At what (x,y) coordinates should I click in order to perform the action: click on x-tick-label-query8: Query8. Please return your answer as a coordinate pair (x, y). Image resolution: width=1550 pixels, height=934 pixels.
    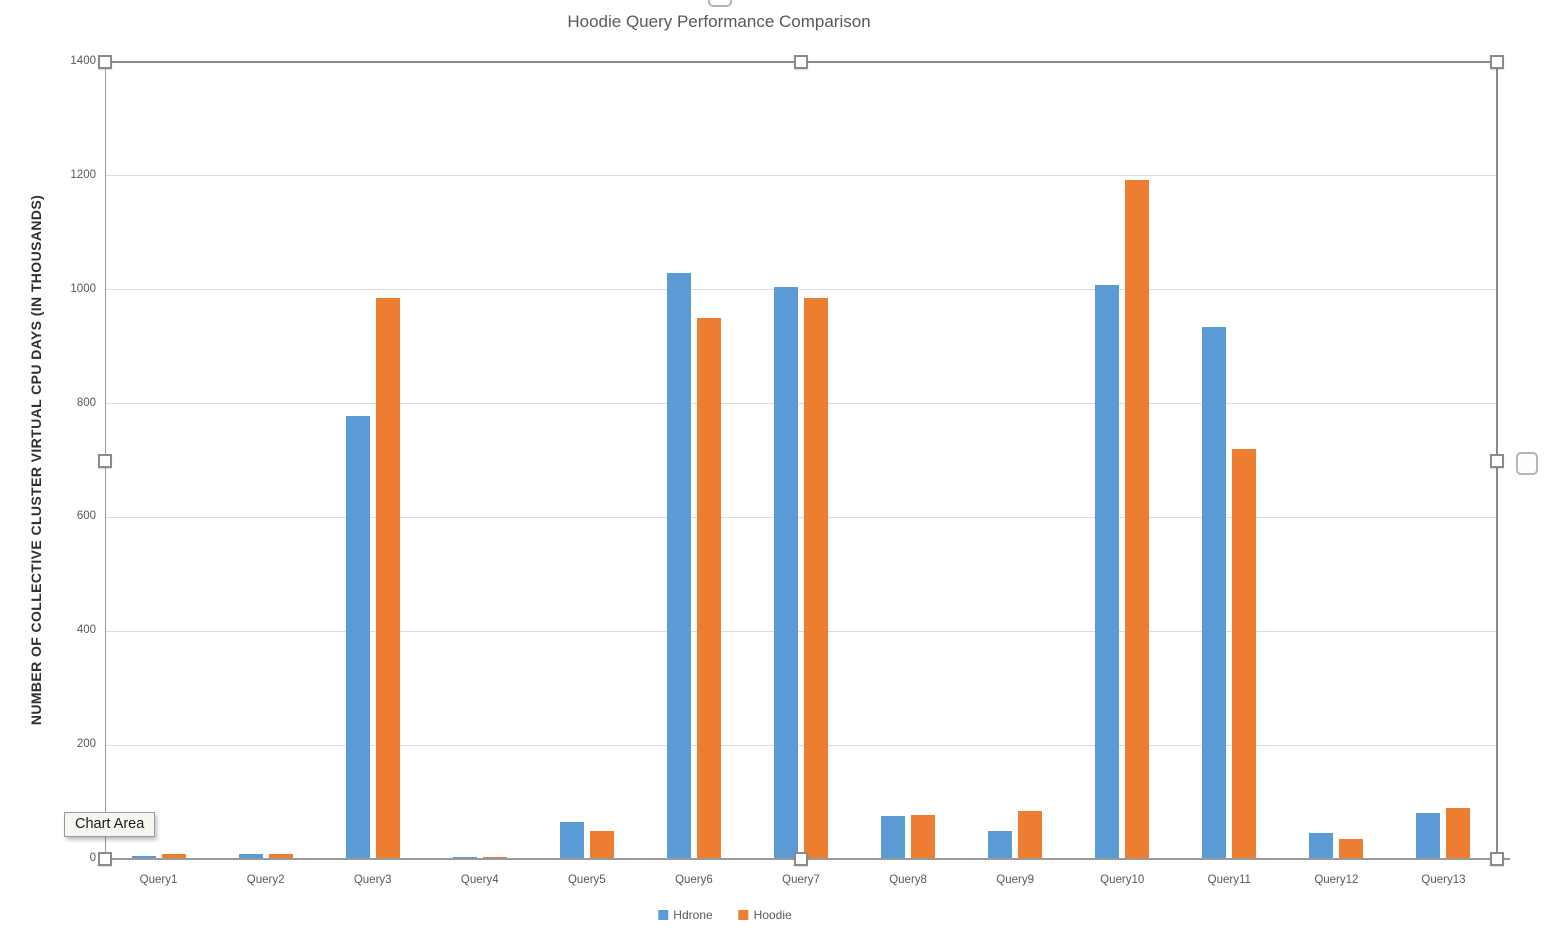
    Looking at the image, I should click on (908, 880).